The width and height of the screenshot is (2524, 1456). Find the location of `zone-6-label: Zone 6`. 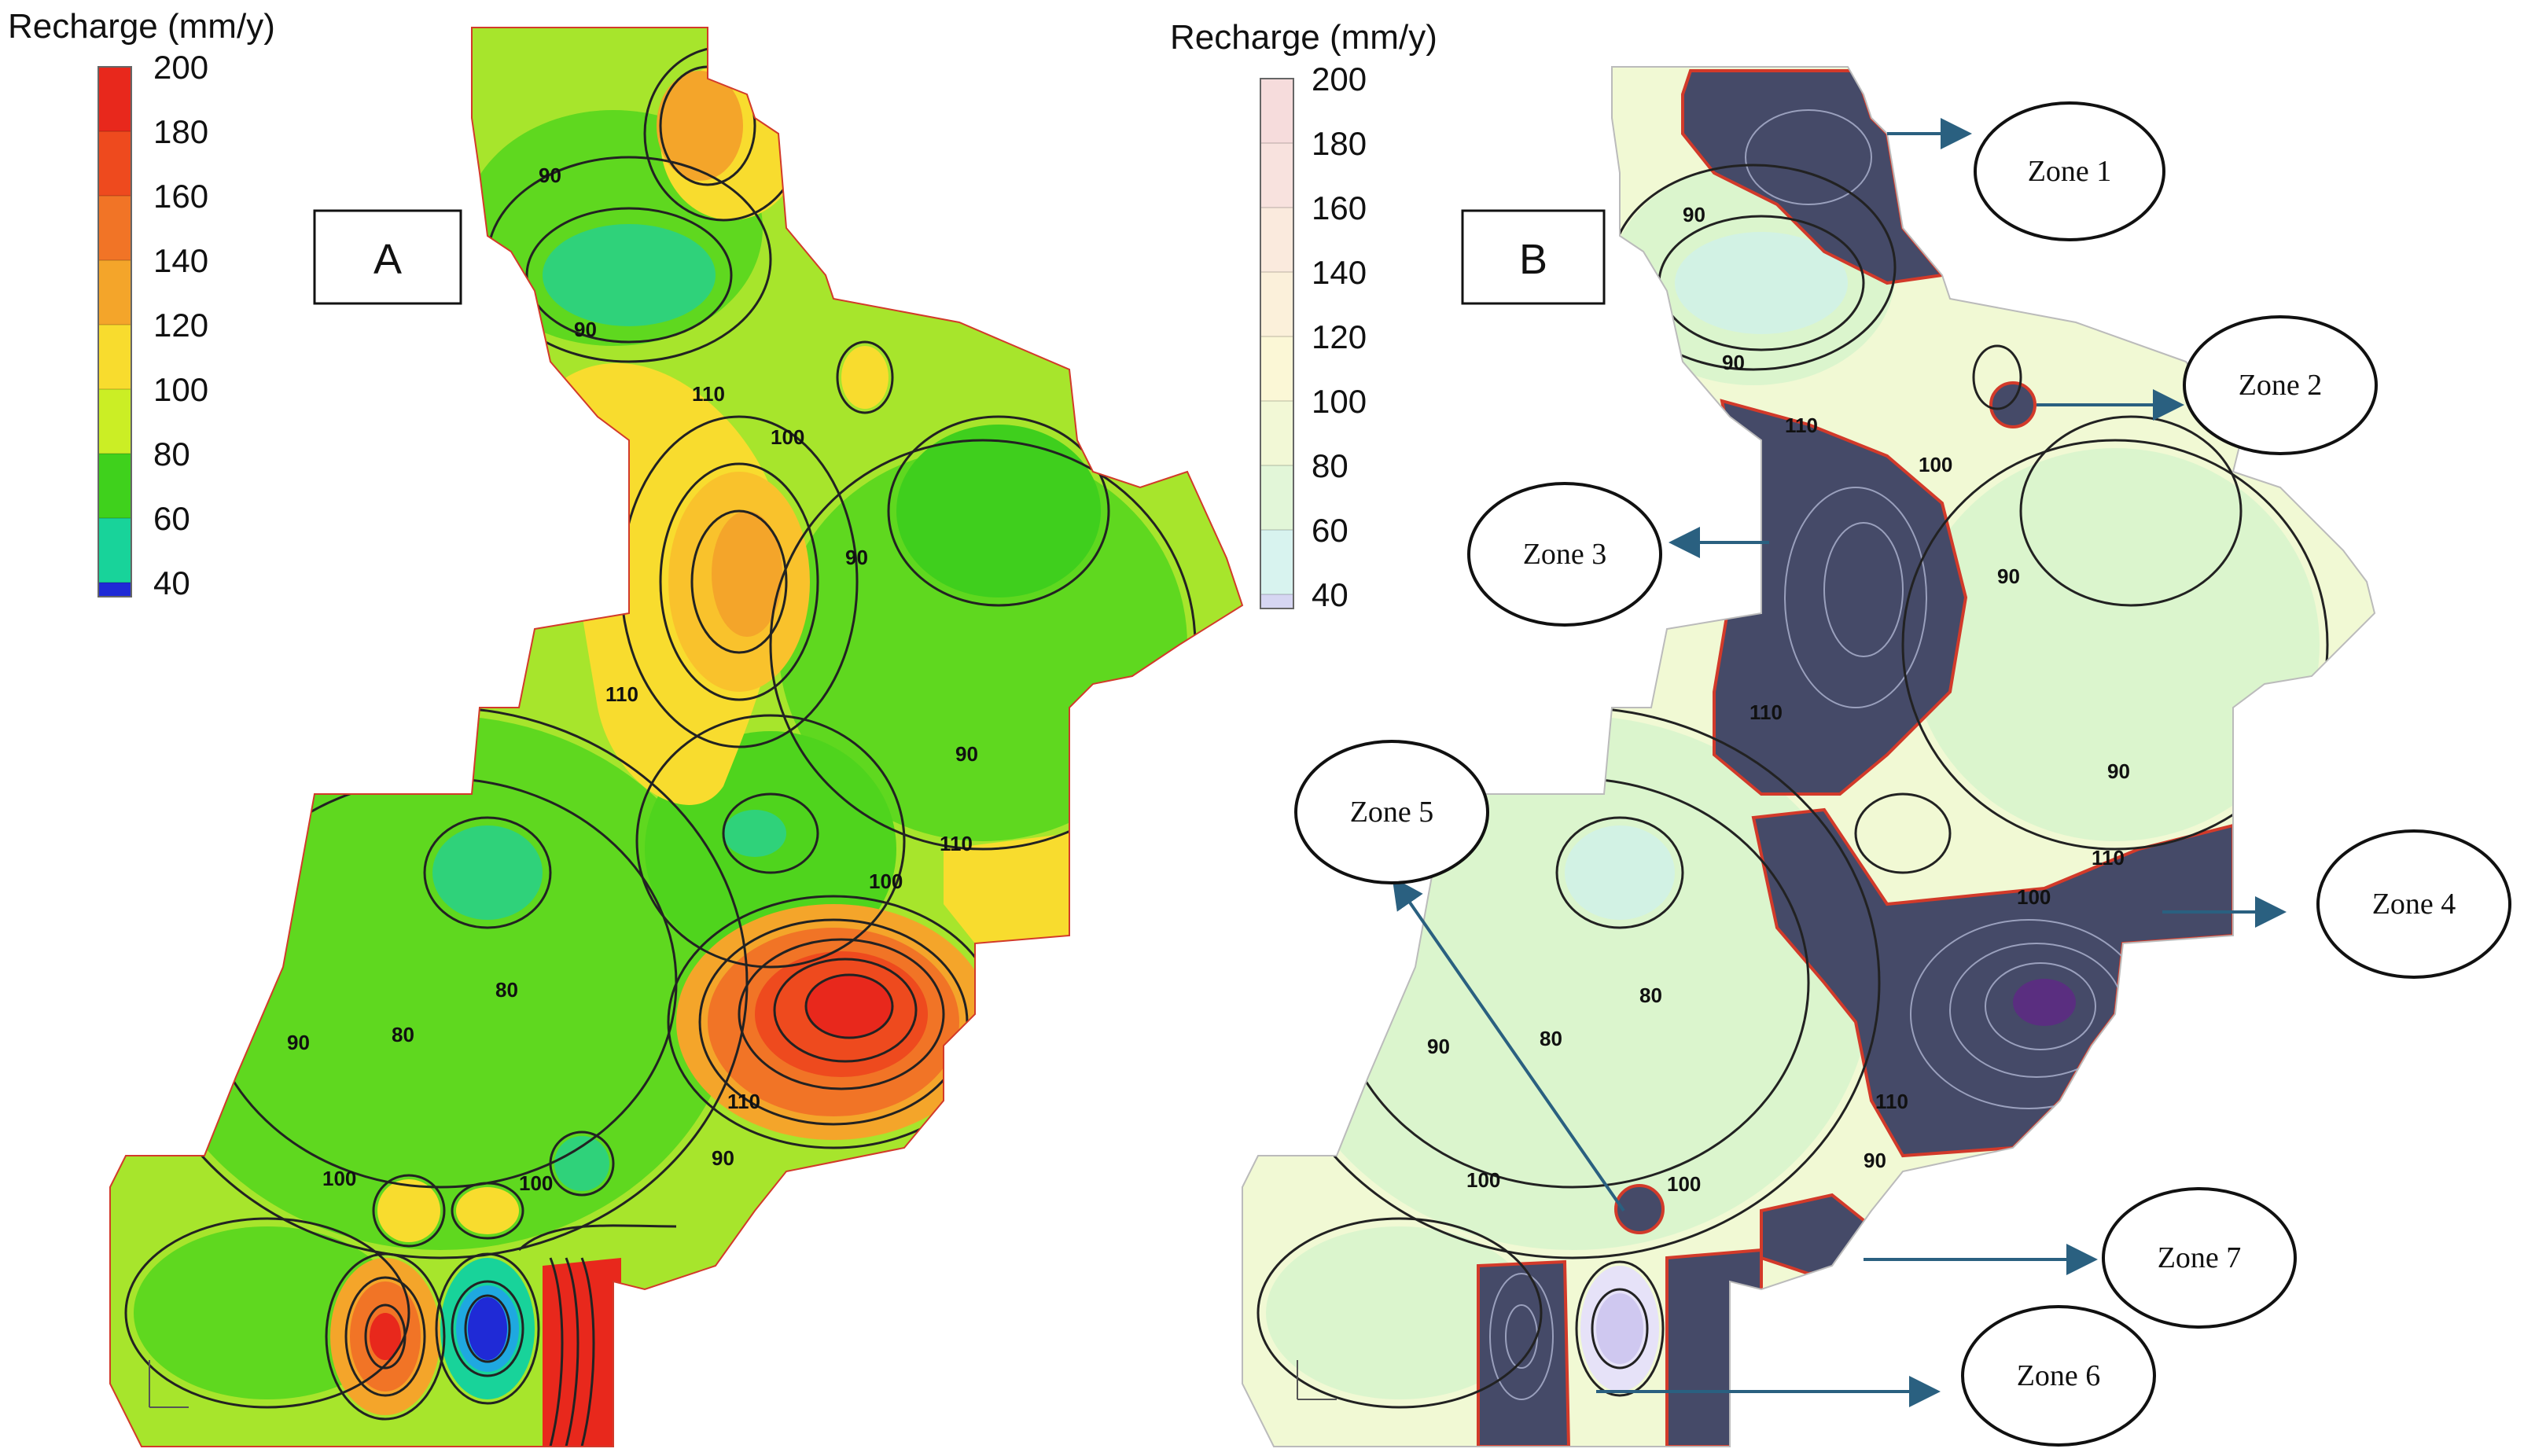

zone-6-label: Zone 6 is located at coordinates (2059, 1375).